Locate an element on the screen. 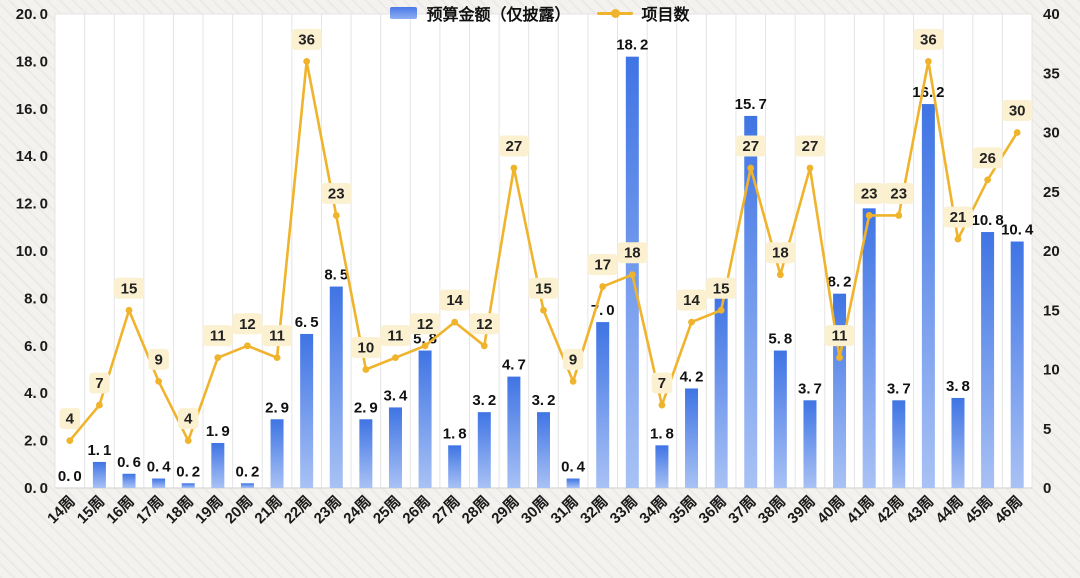 This screenshot has height=578, width=1080. svg-text: 22周 is located at coordinates (298, 510).